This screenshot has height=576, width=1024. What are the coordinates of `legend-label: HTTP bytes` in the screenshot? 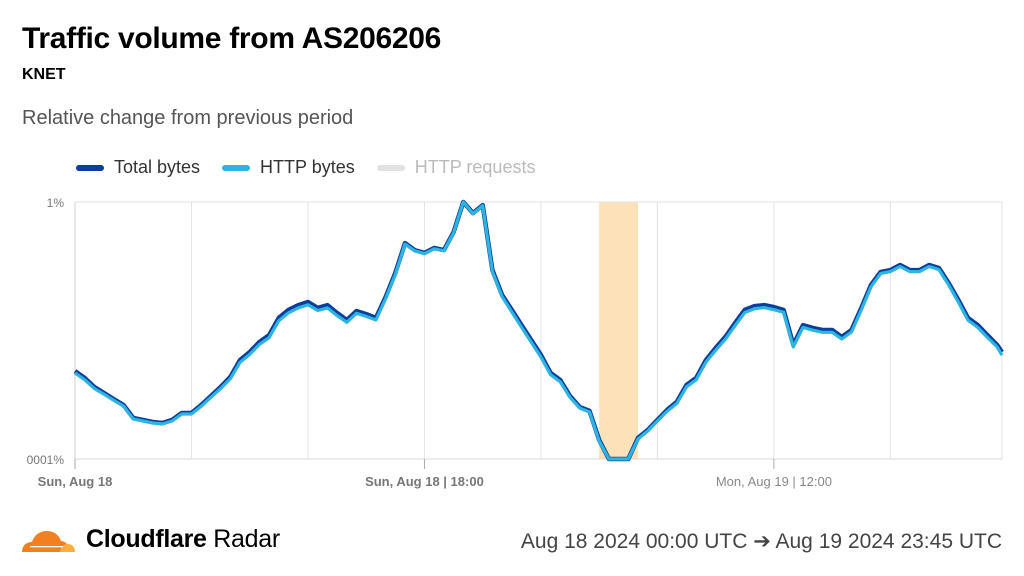 It's located at (307, 167).